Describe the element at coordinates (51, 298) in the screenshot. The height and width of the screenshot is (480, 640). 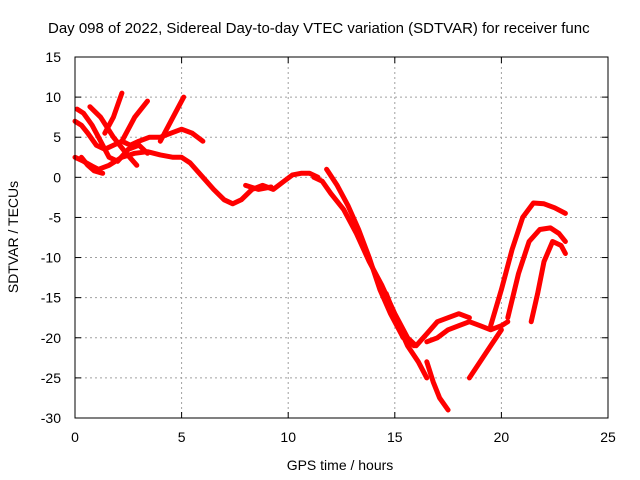
I see `y-tick-label: -15` at that location.